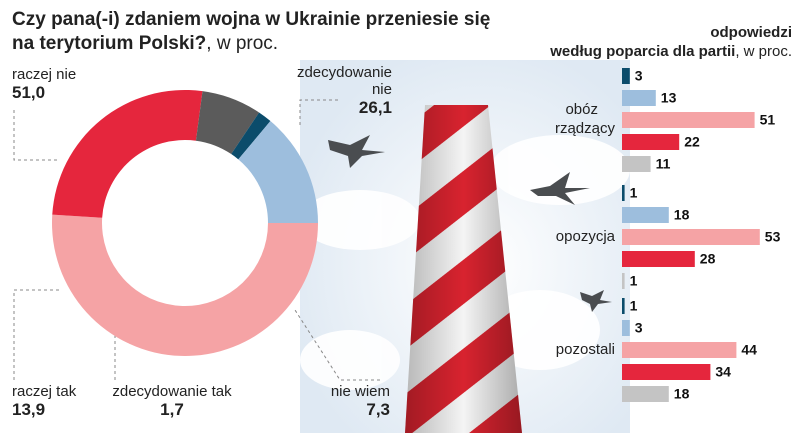 Image resolution: width=800 pixels, height=433 pixels. I want to click on bar-value: 51, so click(768, 120).